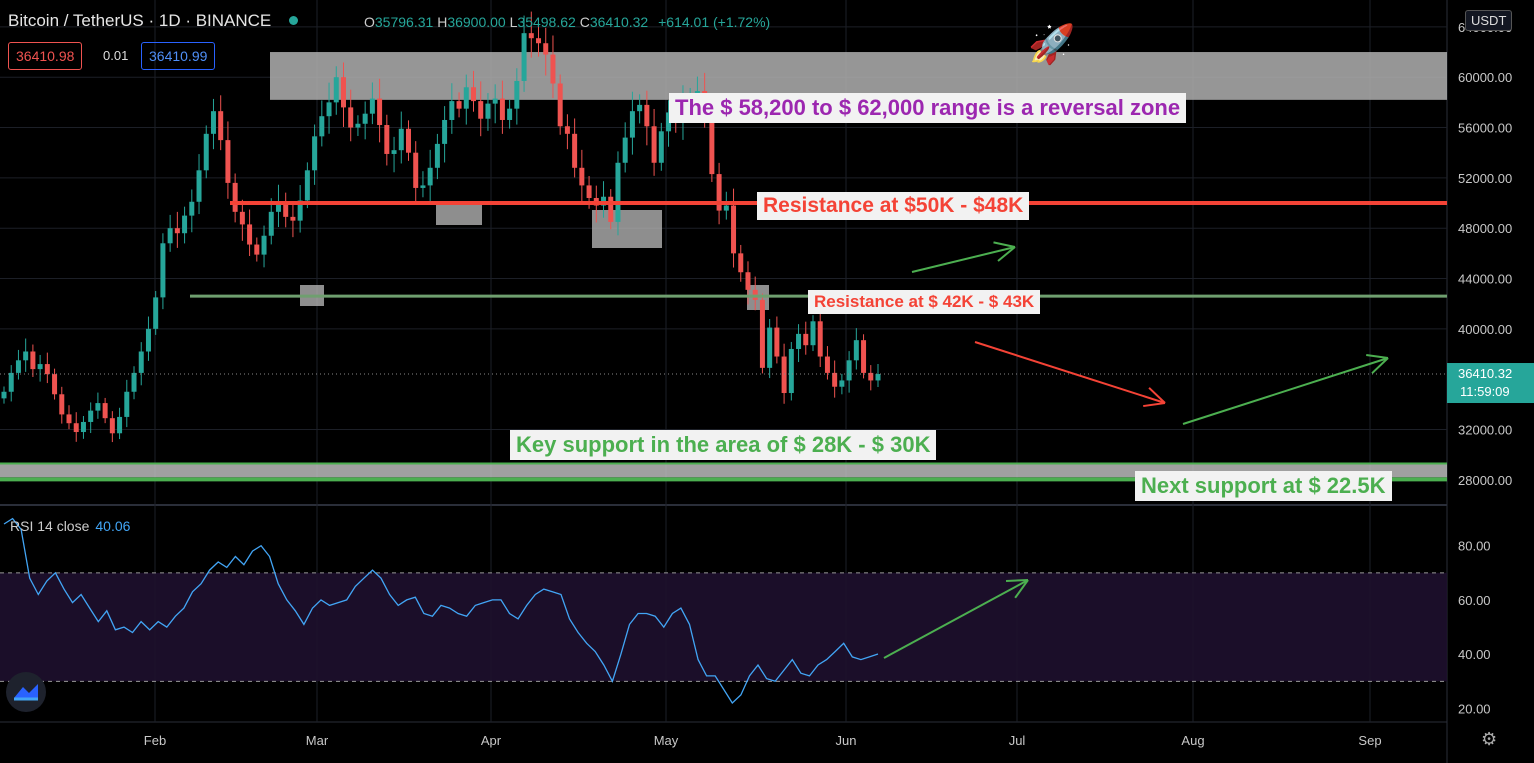 Image resolution: width=1534 pixels, height=763 pixels. I want to click on x-tick-label: Aug, so click(1192, 740).